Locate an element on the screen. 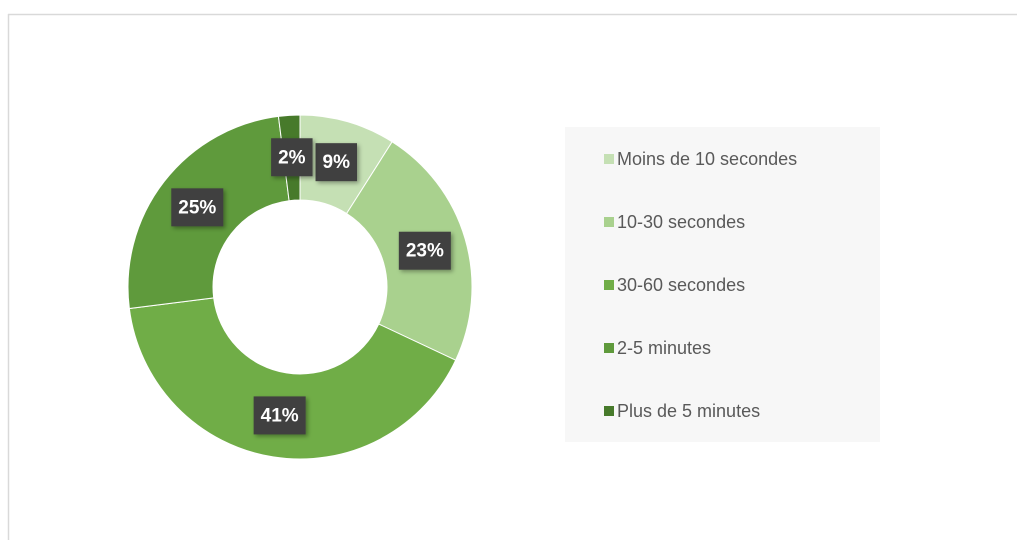 This screenshot has height=545, width=1017. data-label-text: 2% is located at coordinates (292, 157).